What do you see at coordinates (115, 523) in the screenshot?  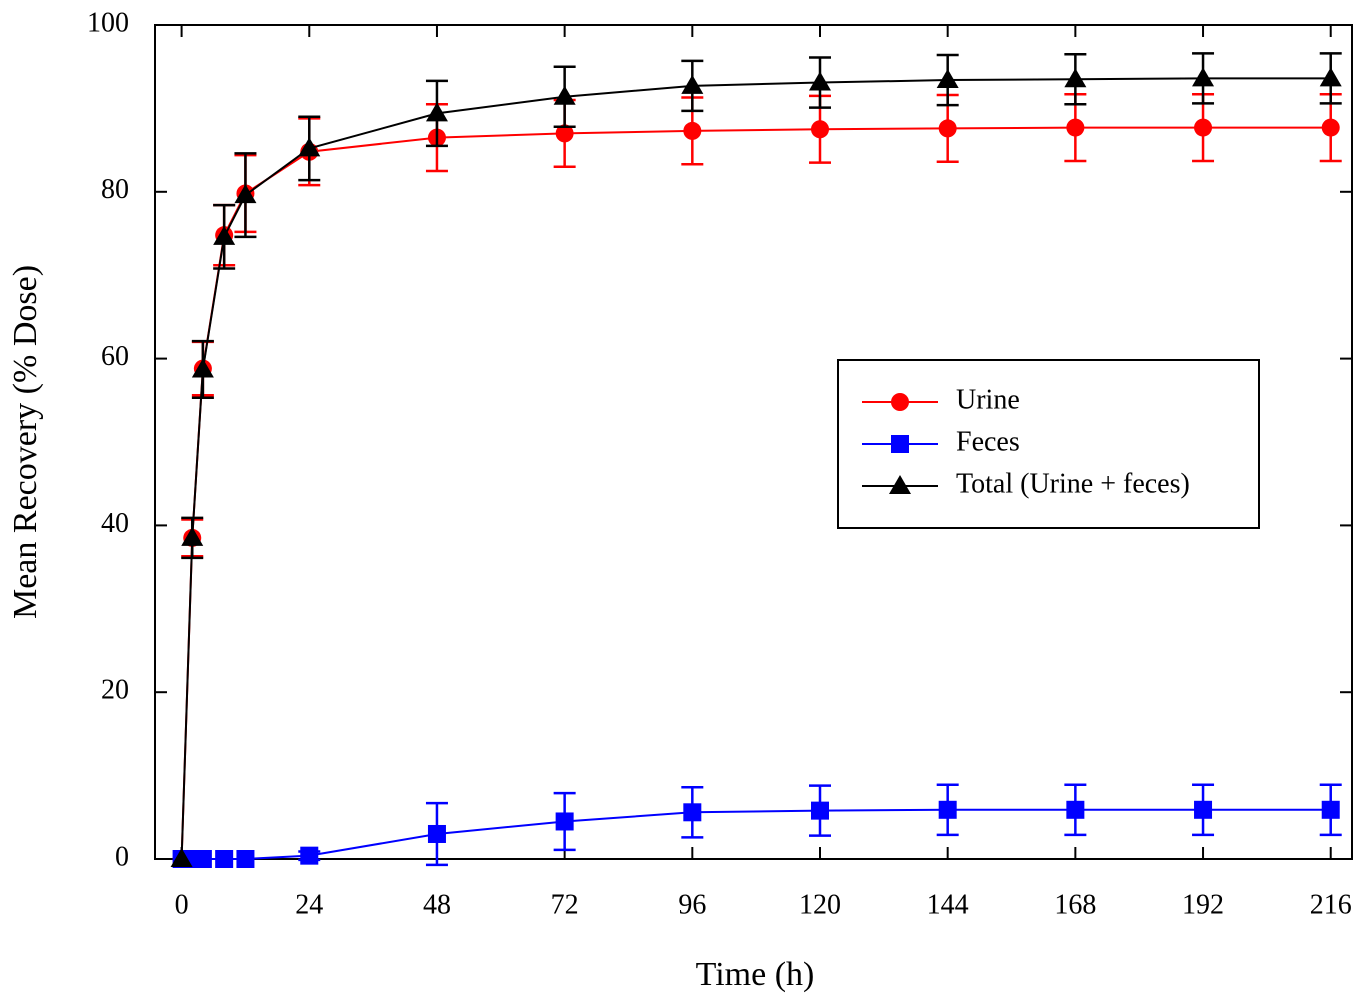 I see `y-tick-label: 40` at bounding box center [115, 523].